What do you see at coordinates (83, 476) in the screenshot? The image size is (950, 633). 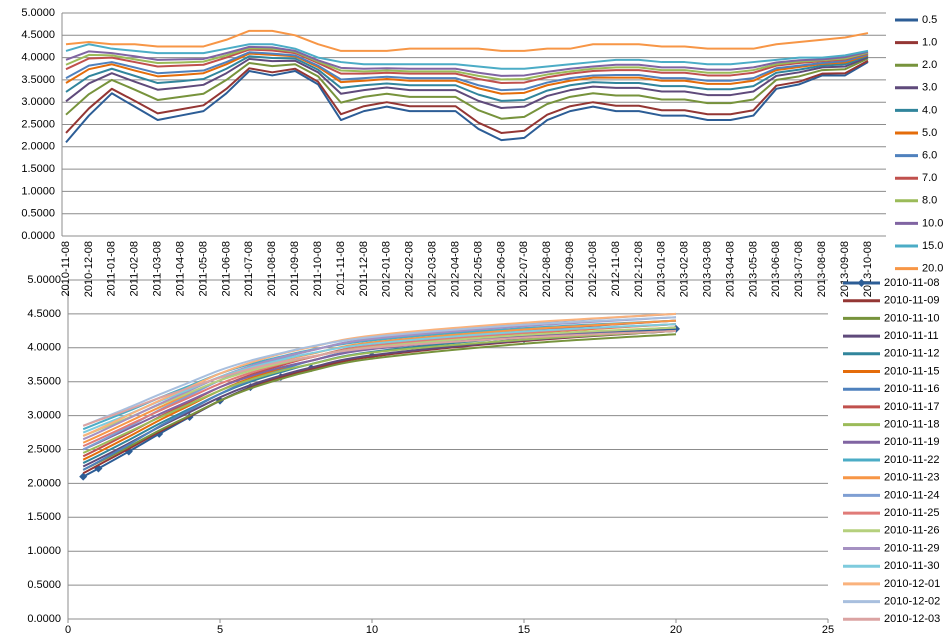 I see `point-marker` at bounding box center [83, 476].